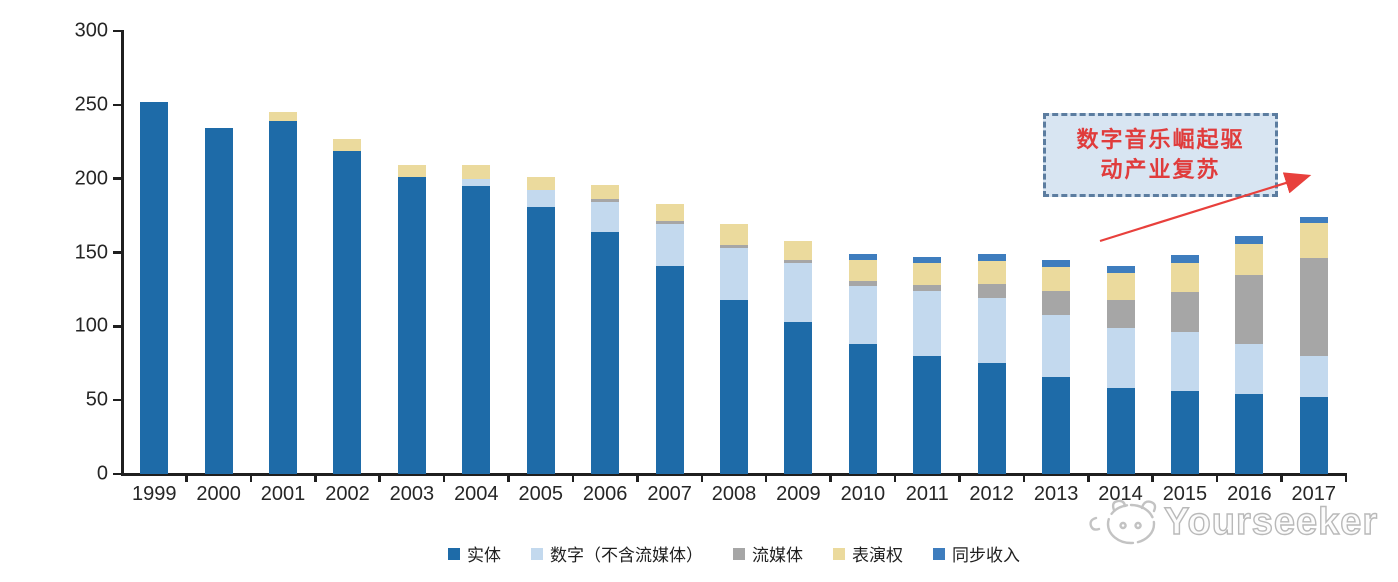 Image resolution: width=1398 pixels, height=582 pixels. I want to click on x-tick-label: 2011, so click(927, 494).